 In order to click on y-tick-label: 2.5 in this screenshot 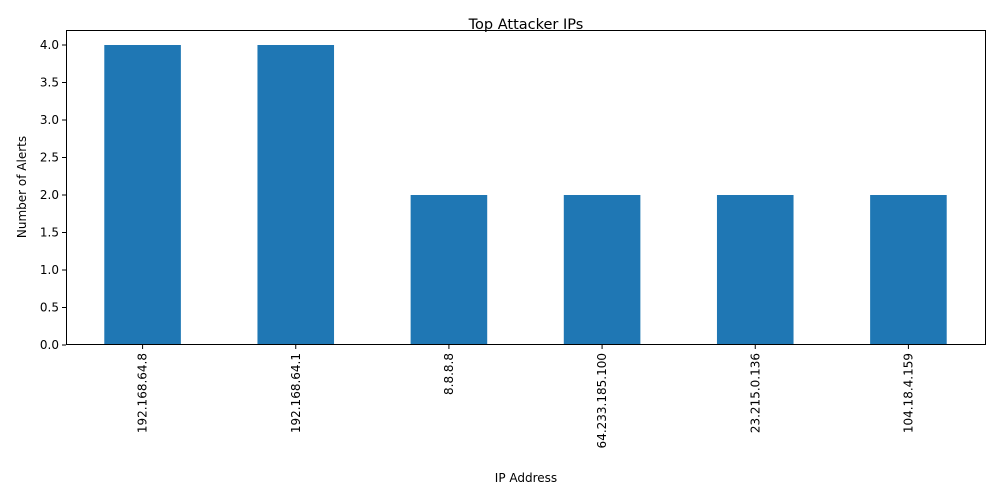, I will do `click(49, 158)`.